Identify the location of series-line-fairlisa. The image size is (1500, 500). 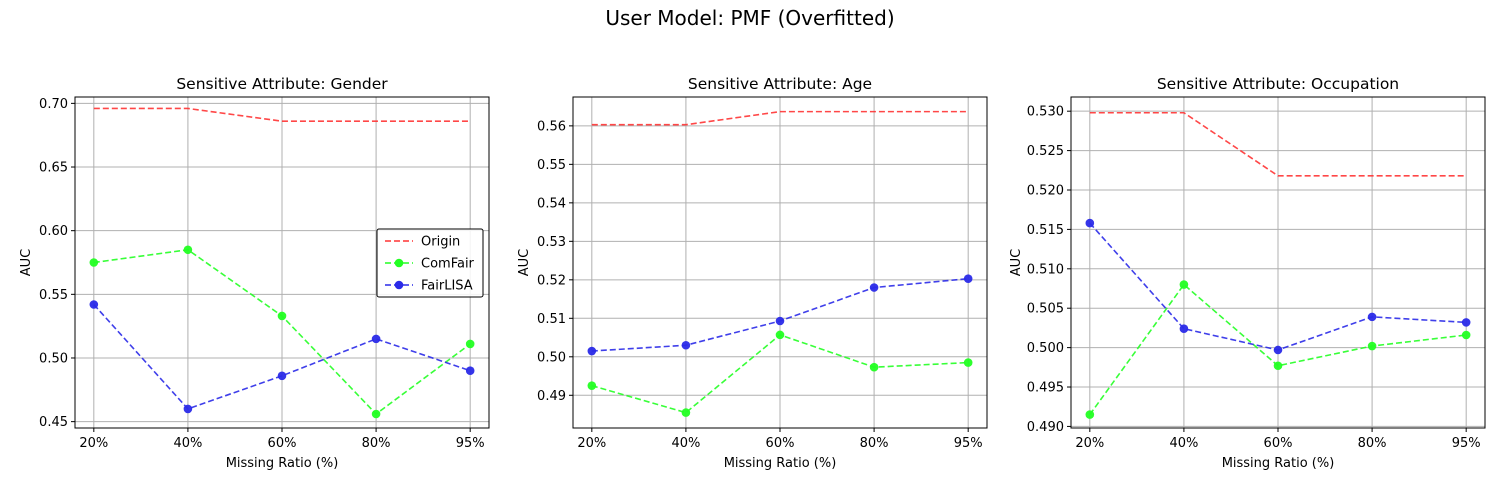
(282, 356).